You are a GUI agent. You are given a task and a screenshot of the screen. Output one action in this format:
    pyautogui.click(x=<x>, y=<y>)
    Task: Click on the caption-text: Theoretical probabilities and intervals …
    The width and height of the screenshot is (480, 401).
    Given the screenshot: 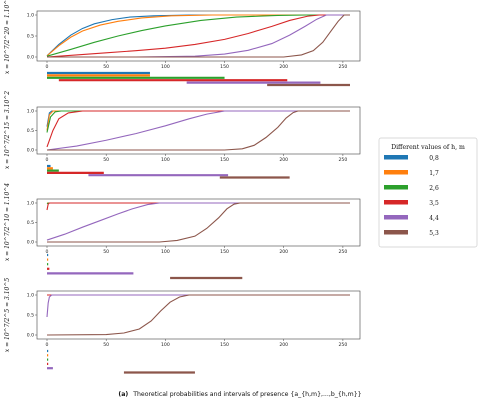 What is the action you would take?
    pyautogui.click(x=246, y=394)
    